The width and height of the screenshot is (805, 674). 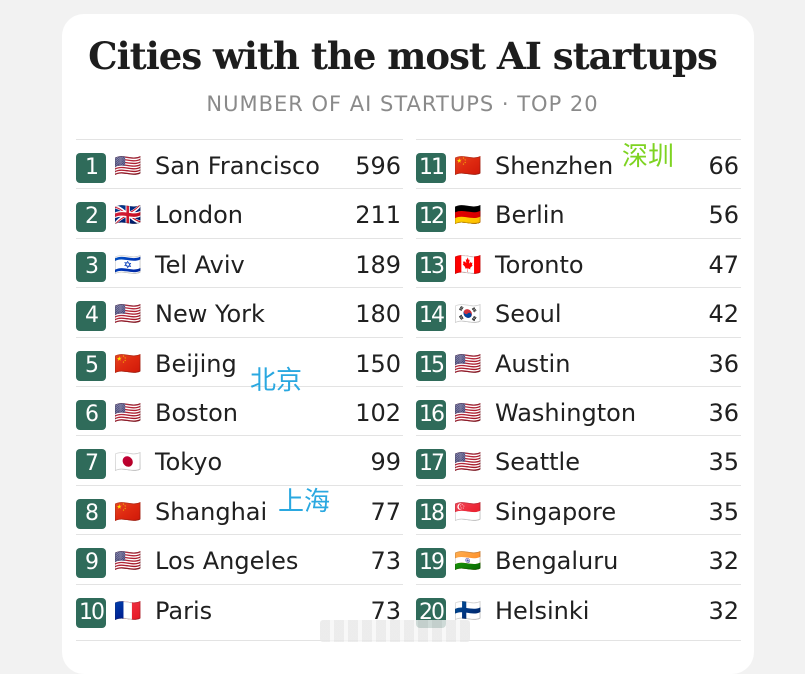 What do you see at coordinates (556, 511) in the screenshot?
I see `city-name: Singapore` at bounding box center [556, 511].